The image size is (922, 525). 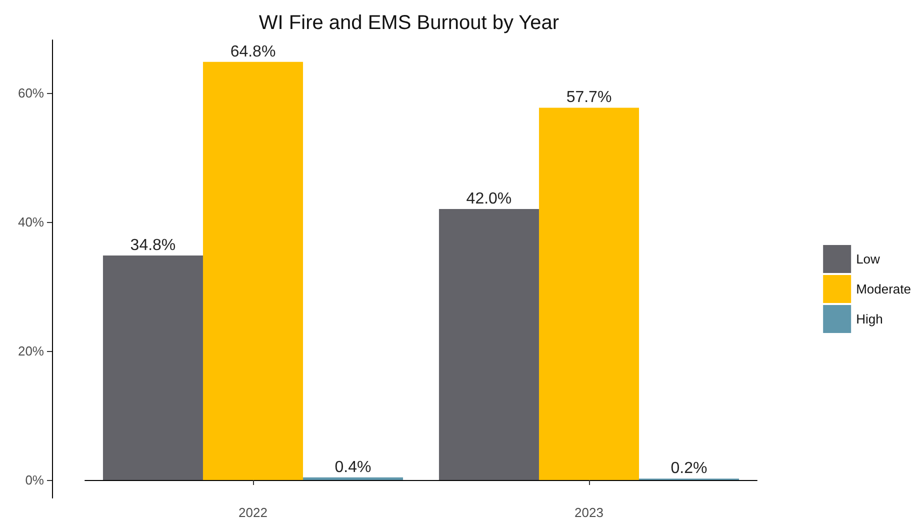 What do you see at coordinates (31, 92) in the screenshot?
I see `y-tick-label: 60%` at bounding box center [31, 92].